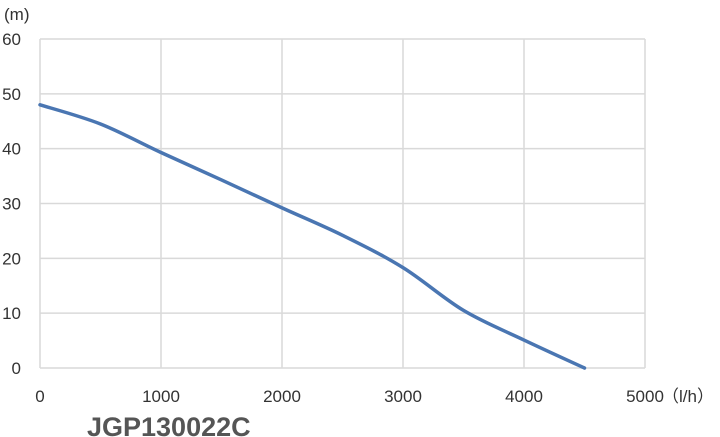 The height and width of the screenshot is (437, 720). What do you see at coordinates (11, 39) in the screenshot?
I see `y-tick-label: 60` at bounding box center [11, 39].